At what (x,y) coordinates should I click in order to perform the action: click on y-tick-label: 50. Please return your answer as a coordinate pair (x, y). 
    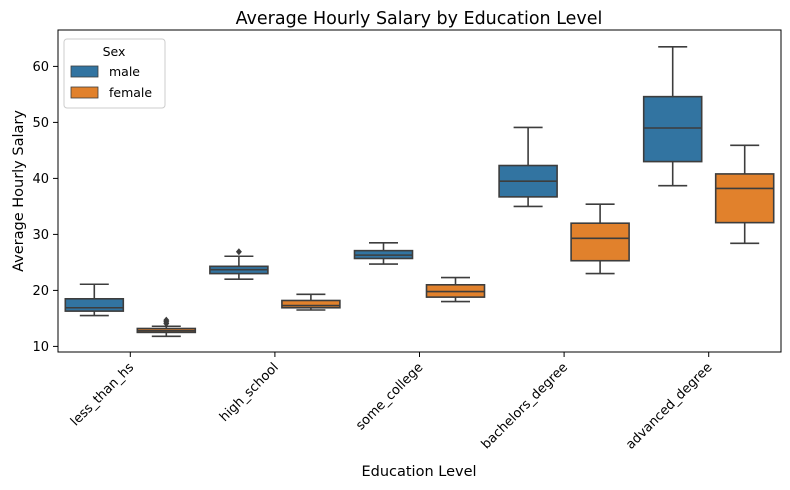
    Looking at the image, I should click on (40, 123).